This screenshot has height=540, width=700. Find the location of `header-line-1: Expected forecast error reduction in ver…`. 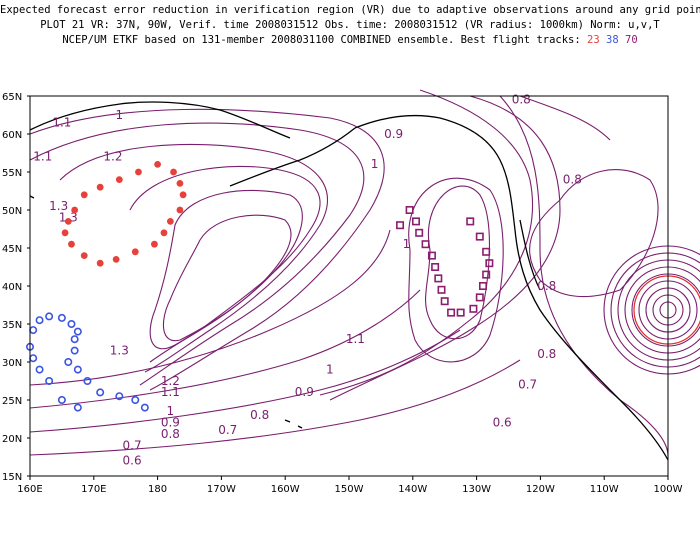

header-line-1: Expected forecast error reduction in ver… is located at coordinates (350, 10).